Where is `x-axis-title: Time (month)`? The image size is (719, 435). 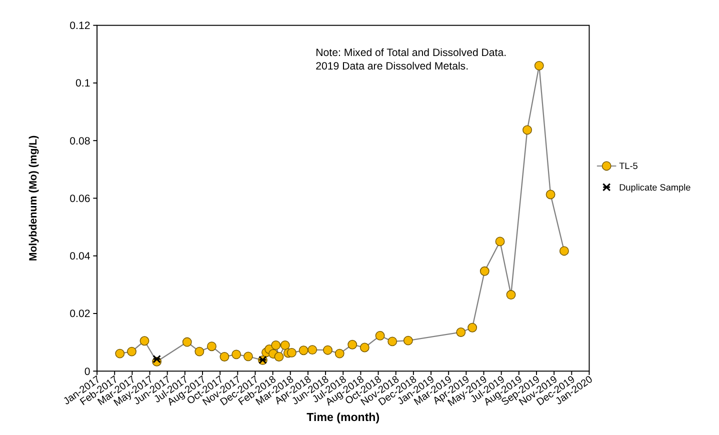 x-axis-title: Time (month) is located at coordinates (343, 418).